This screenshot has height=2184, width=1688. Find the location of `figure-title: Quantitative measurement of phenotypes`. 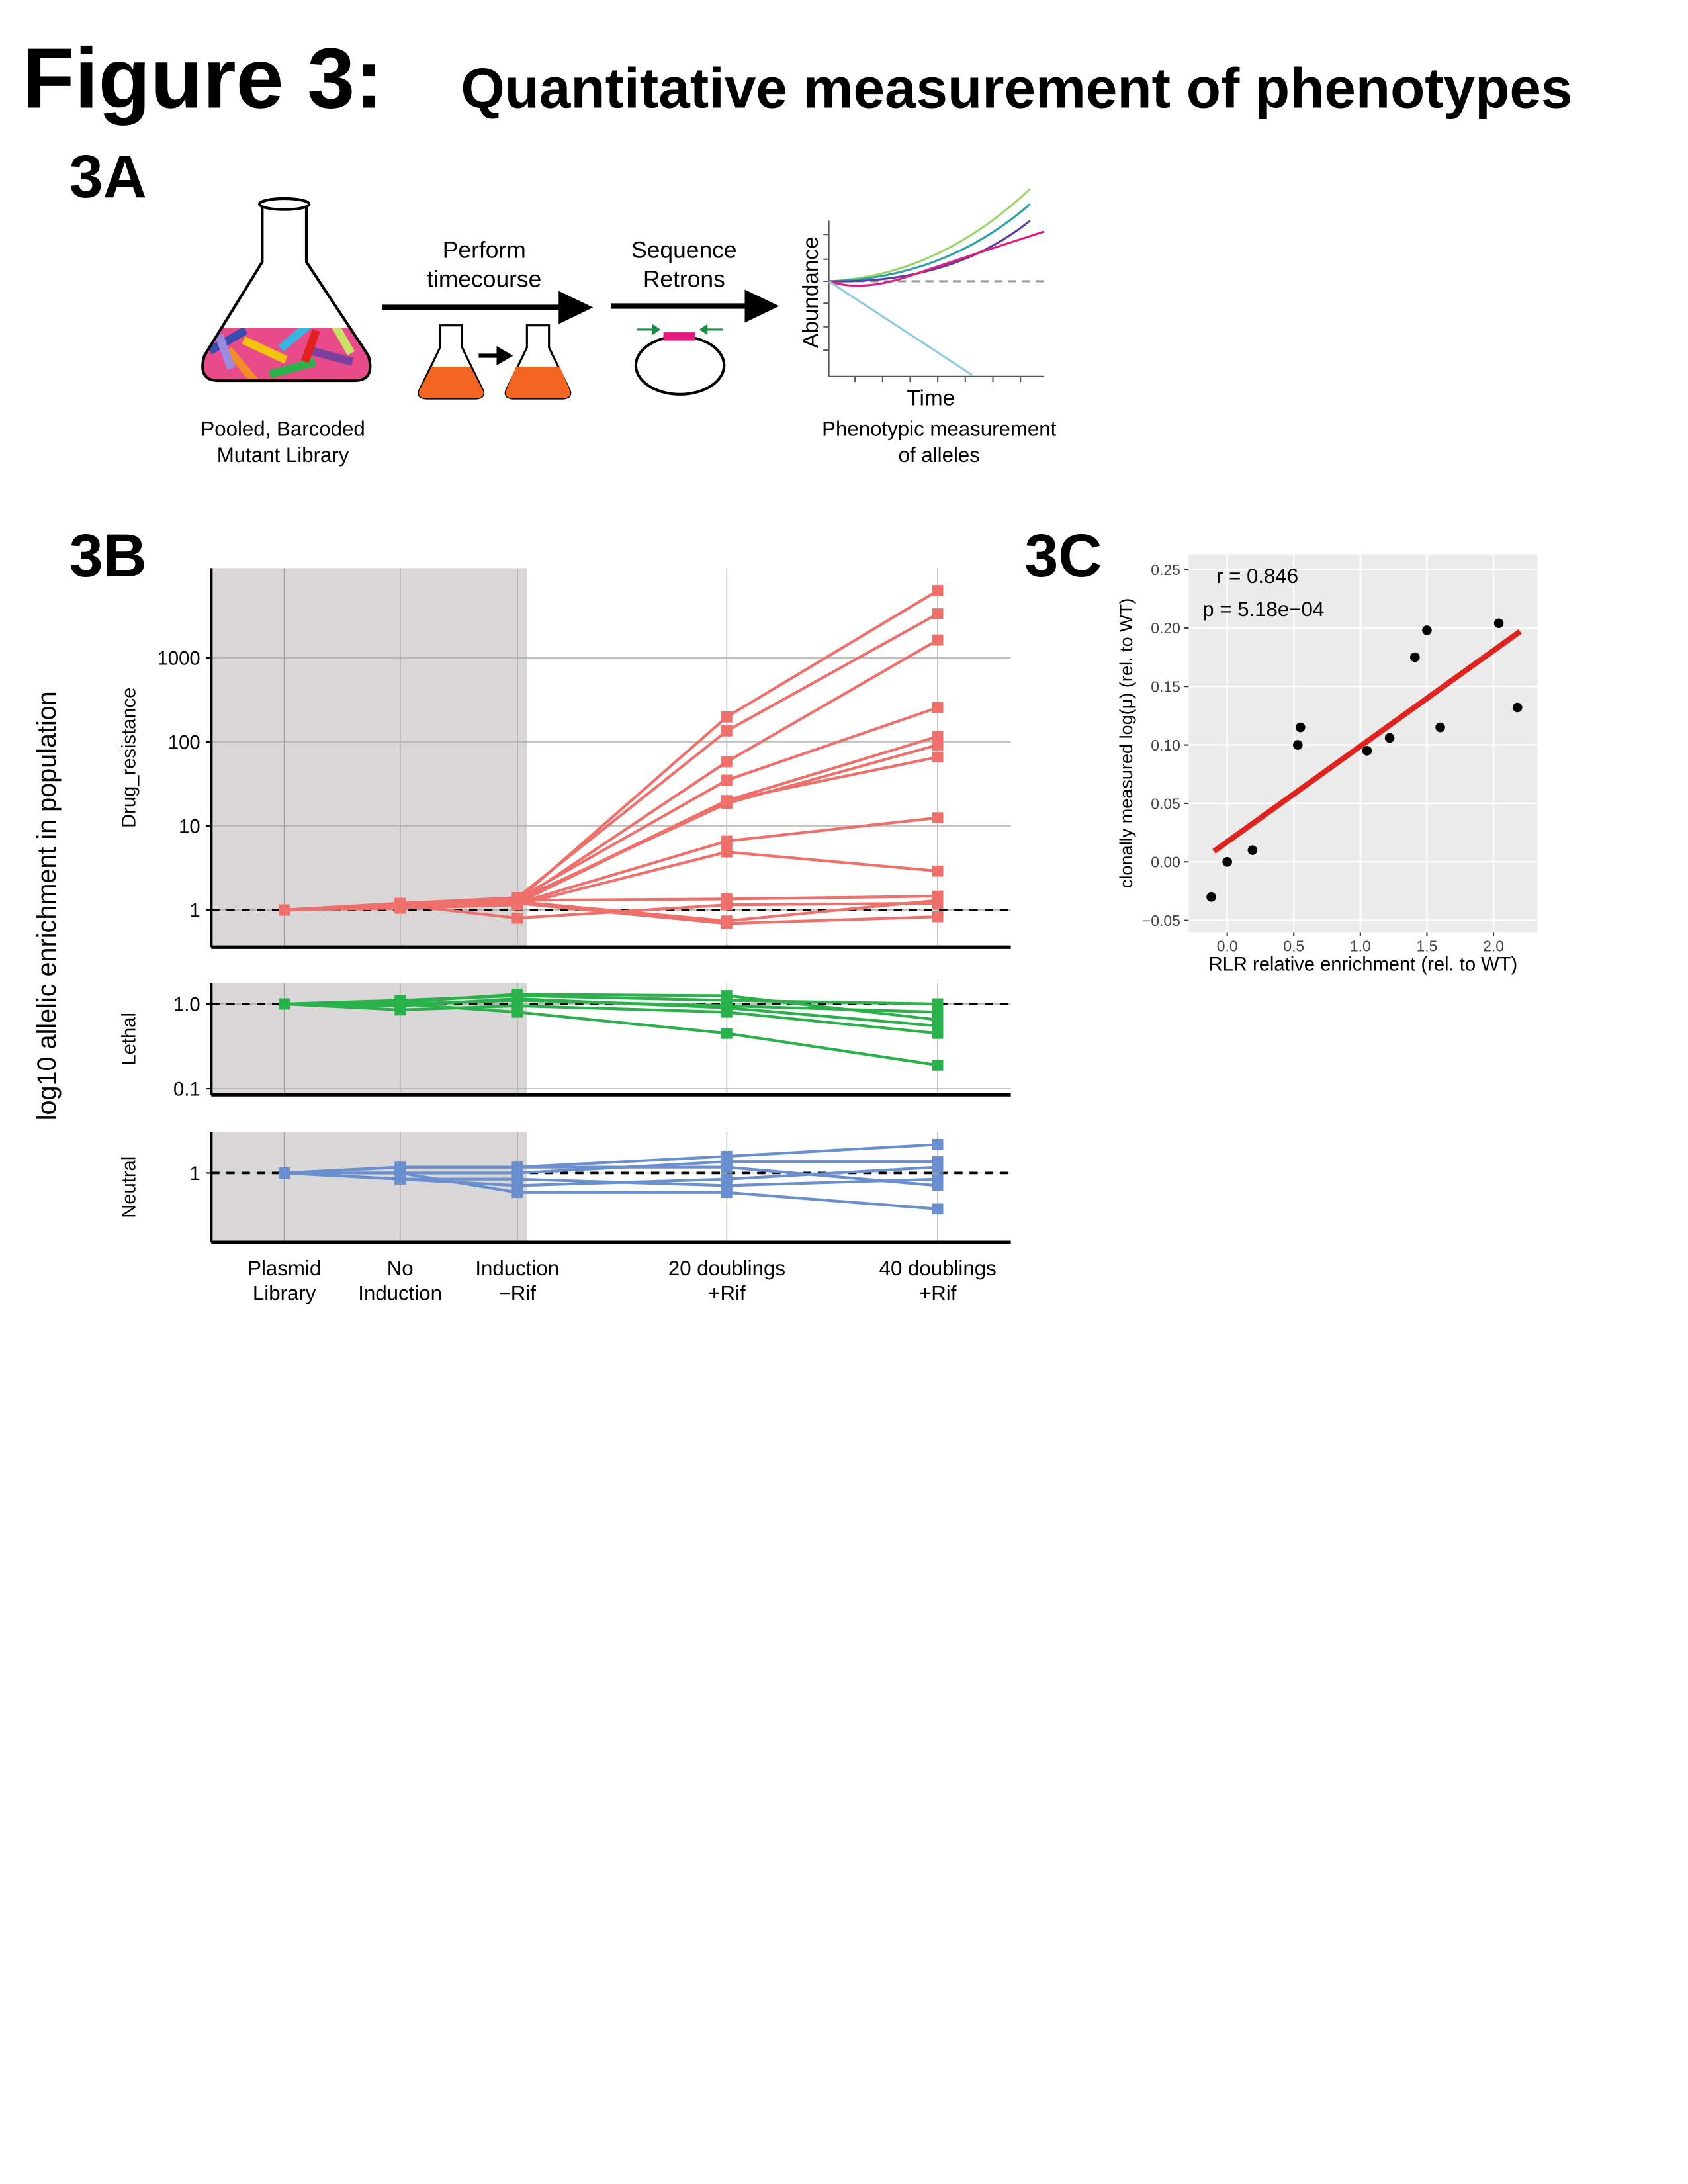

figure-title: Quantitative measurement of phenotypes is located at coordinates (1016, 89).